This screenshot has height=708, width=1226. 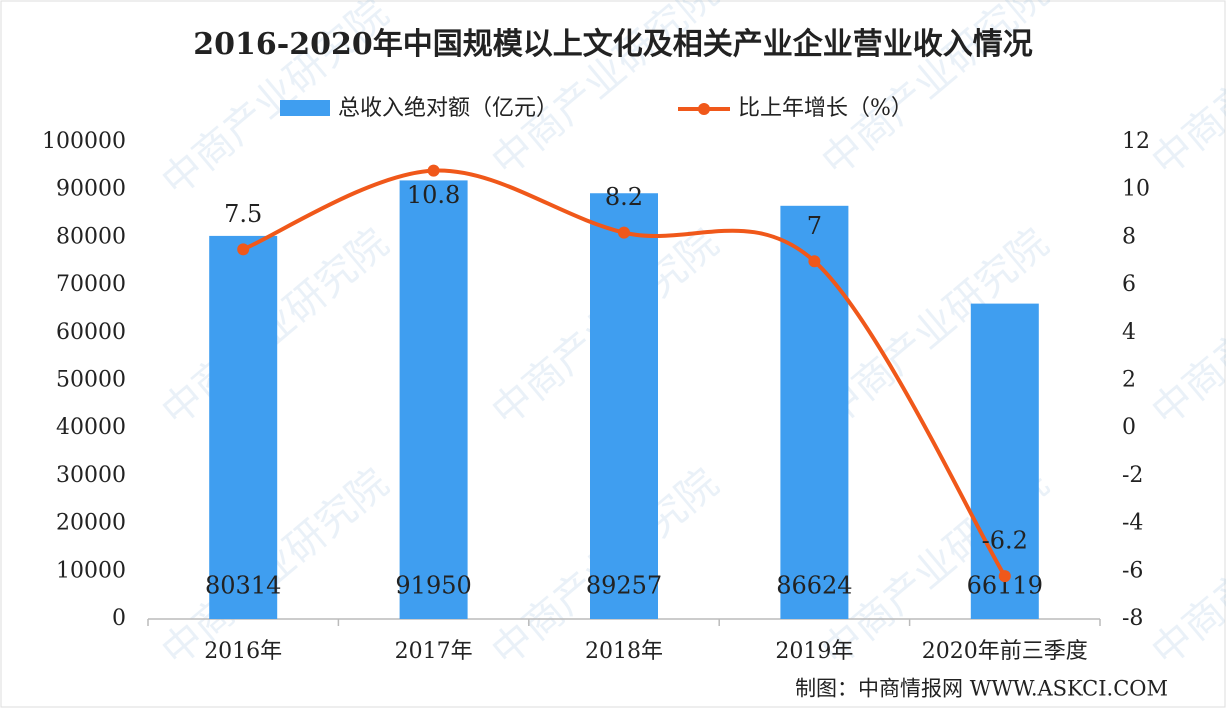 What do you see at coordinates (1129, 332) in the screenshot?
I see `y2-tick-label: 4` at bounding box center [1129, 332].